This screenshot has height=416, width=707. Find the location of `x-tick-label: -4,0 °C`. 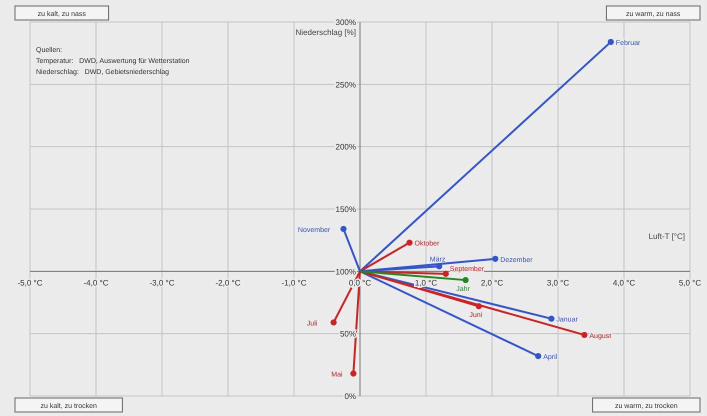

x-tick-label: -4,0 °C is located at coordinates (96, 283).